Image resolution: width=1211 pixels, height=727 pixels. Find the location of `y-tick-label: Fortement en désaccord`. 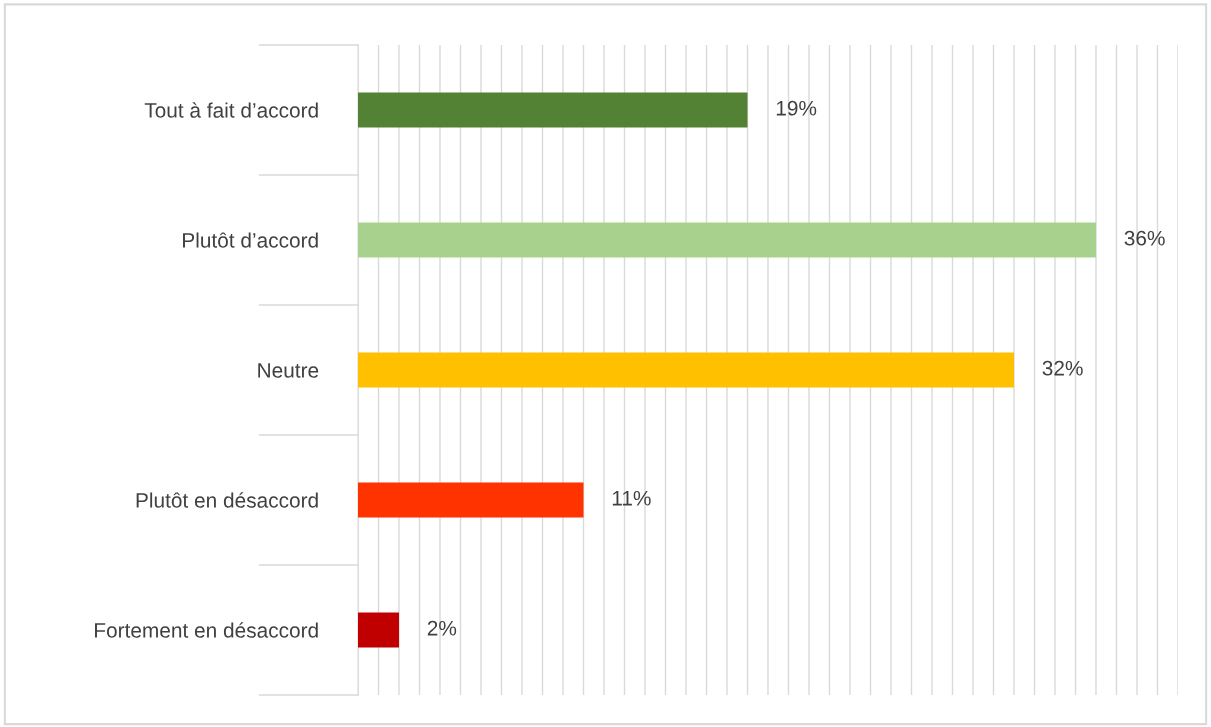

y-tick-label: Fortement en désaccord is located at coordinates (206, 630).